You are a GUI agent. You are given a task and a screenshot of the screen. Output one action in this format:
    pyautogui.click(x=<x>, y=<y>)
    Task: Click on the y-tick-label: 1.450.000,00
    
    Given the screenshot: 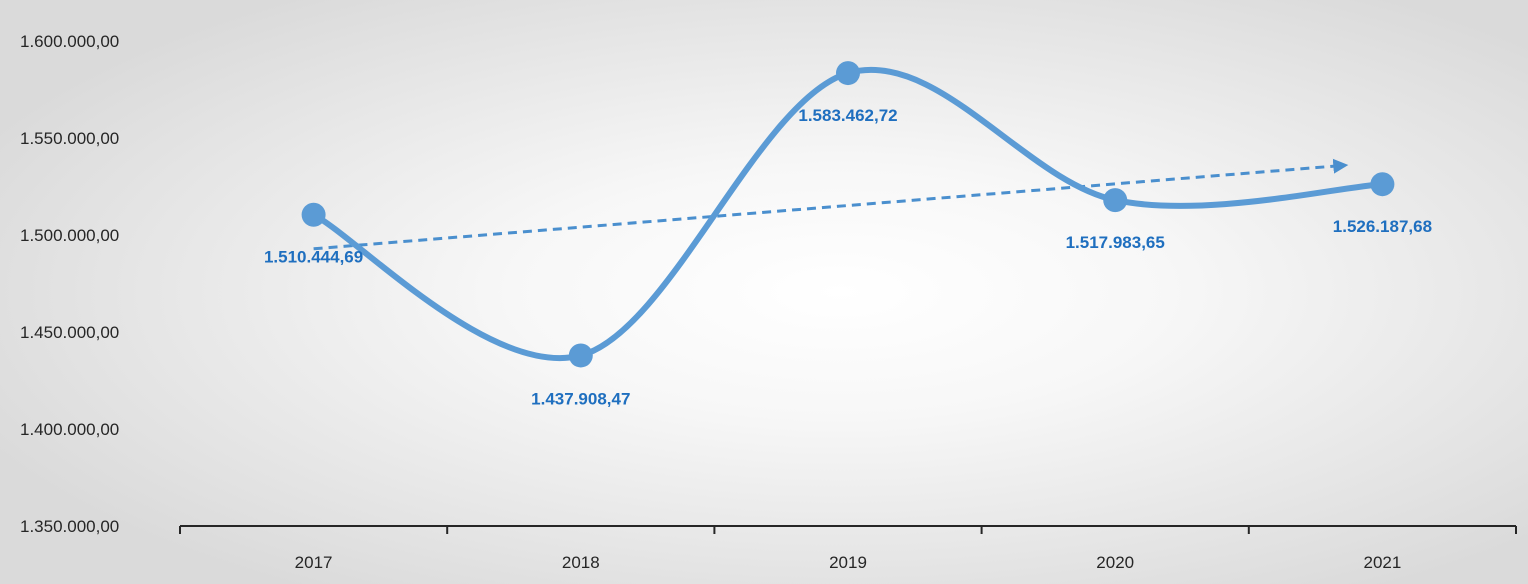 What is the action you would take?
    pyautogui.click(x=69, y=332)
    